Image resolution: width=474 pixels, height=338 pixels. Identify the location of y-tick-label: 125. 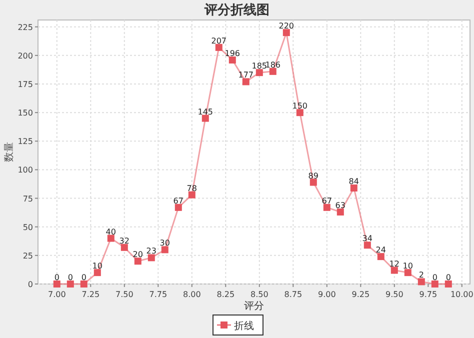
(25, 141).